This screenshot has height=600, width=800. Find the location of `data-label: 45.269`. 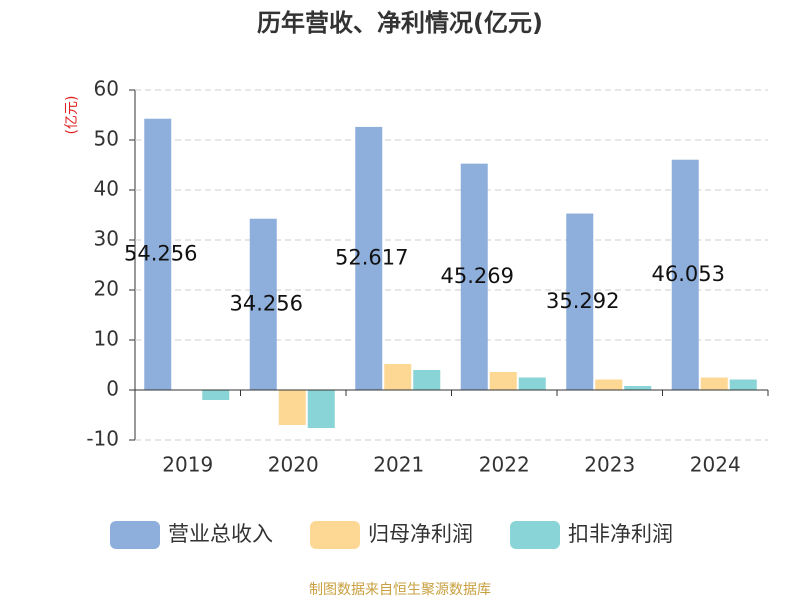

data-label: 45.269 is located at coordinates (477, 276).